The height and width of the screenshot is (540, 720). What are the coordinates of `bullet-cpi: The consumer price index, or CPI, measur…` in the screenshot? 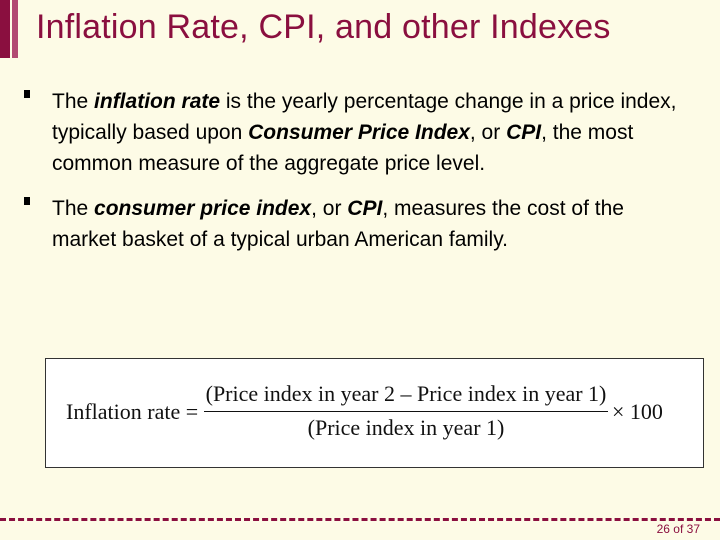 It's located at (357, 224).